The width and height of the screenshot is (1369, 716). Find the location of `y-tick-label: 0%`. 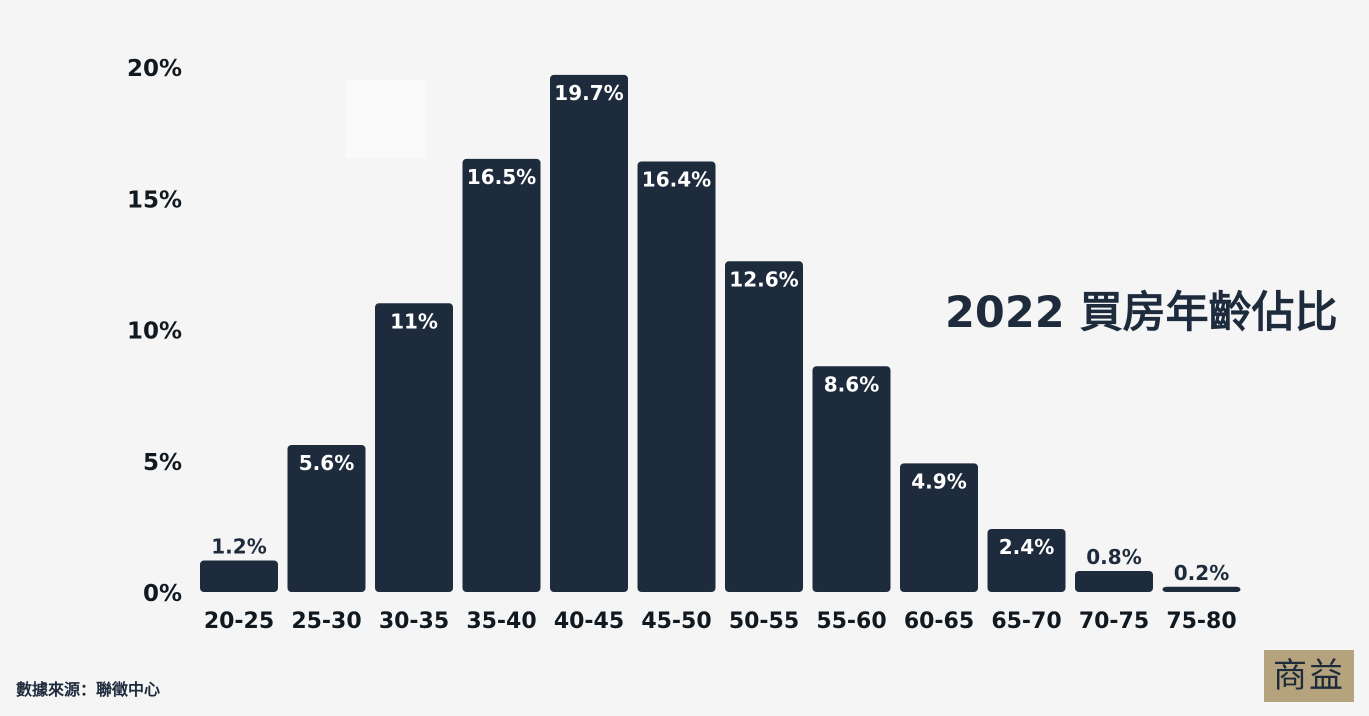

y-tick-label: 0% is located at coordinates (162, 594).